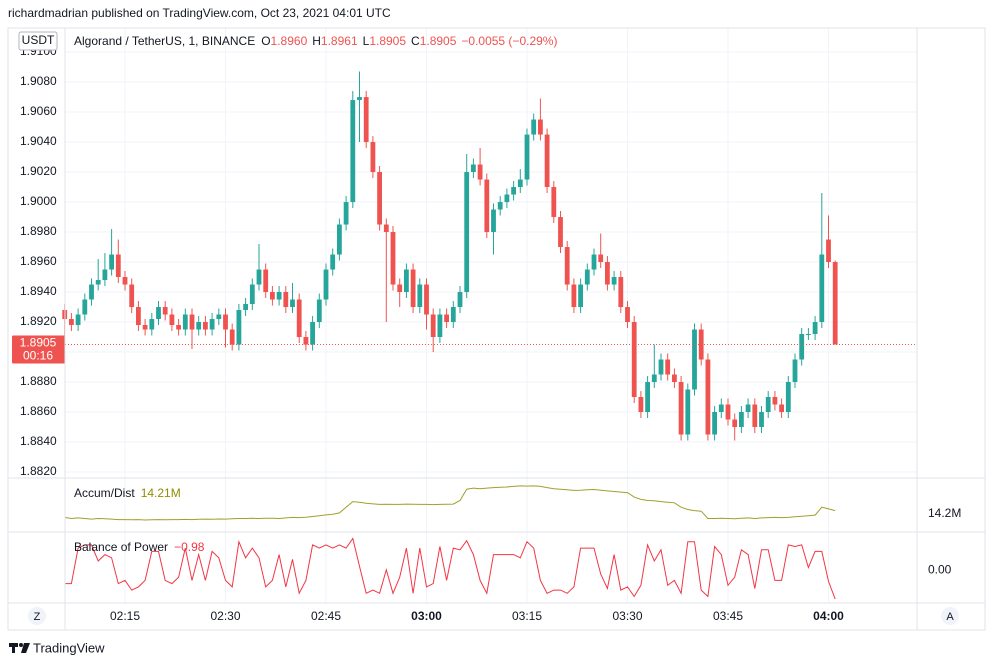  I want to click on pane-name: Balance of Power, so click(121, 547).